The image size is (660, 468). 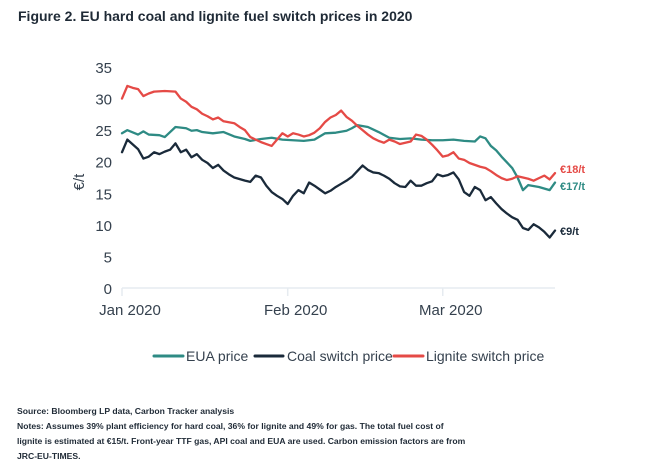 I want to click on y-tick-label: 35, so click(x=103, y=68).